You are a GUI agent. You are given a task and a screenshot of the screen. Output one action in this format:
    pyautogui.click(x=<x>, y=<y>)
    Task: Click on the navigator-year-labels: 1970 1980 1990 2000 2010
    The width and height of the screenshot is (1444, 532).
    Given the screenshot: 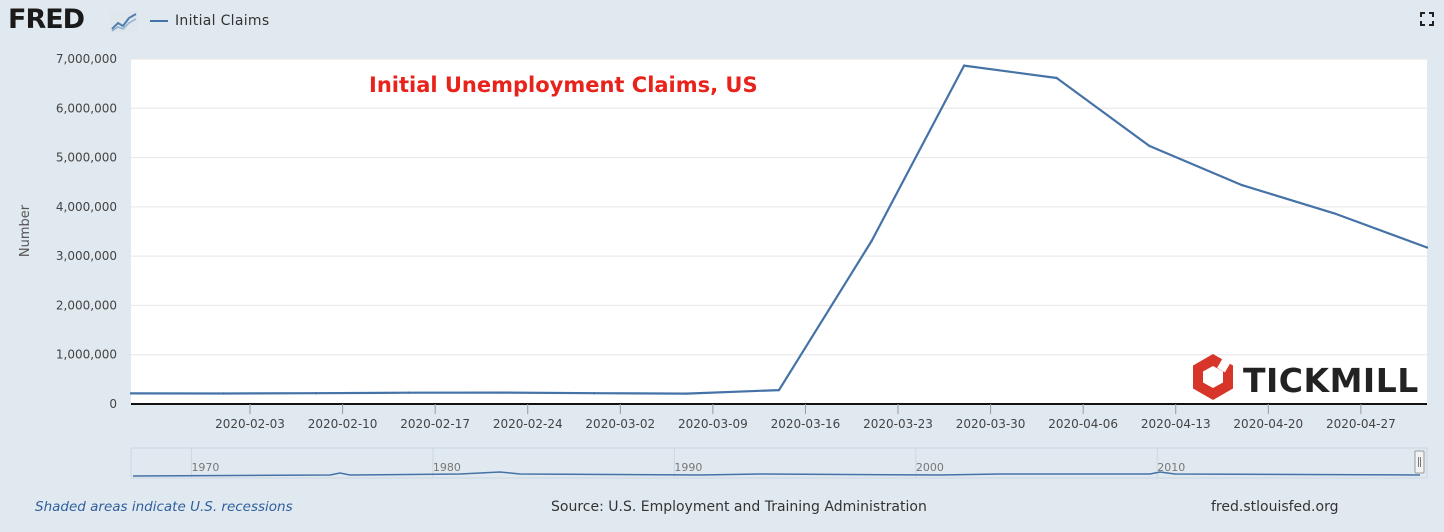 What is the action you would take?
    pyautogui.click(x=687, y=463)
    